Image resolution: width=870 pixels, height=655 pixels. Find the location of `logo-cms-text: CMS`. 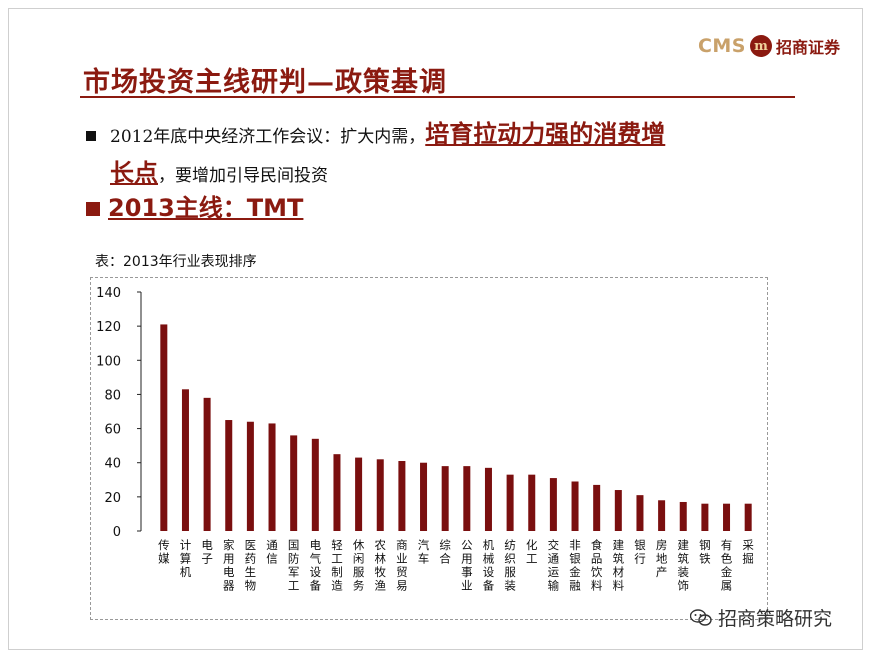

logo-cms-text: CMS is located at coordinates (721, 46).